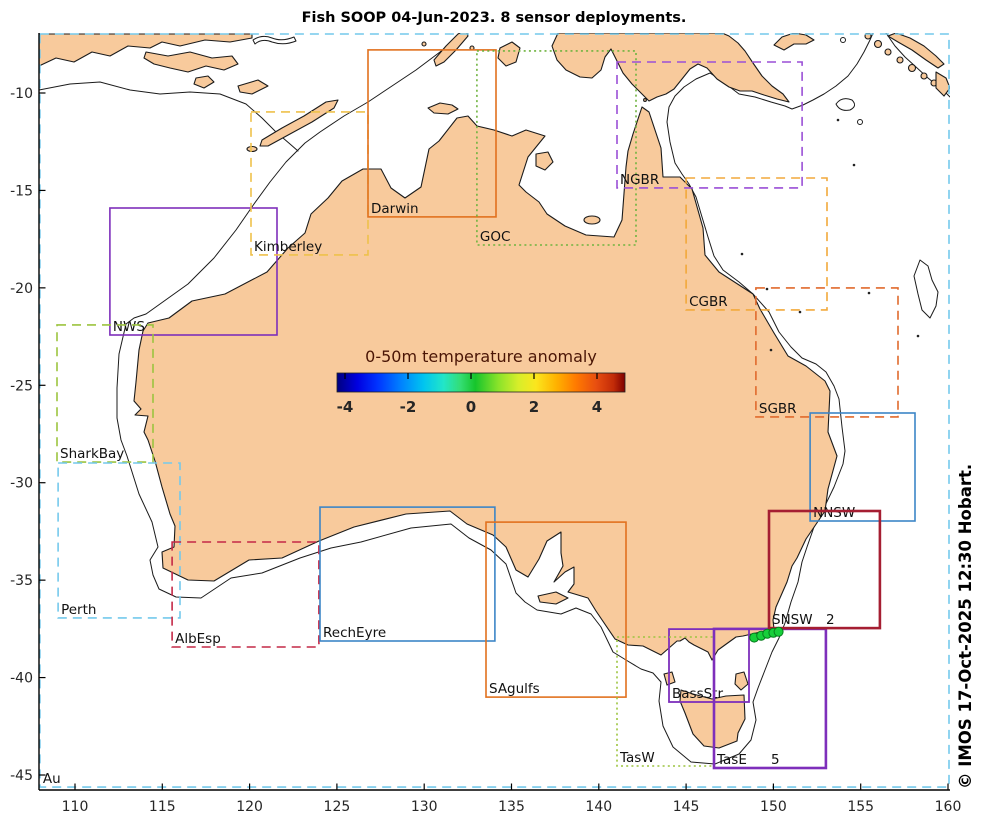  What do you see at coordinates (481, 356) in the screenshot?
I see `colorbar-title: 0-50m temperature anomaly` at bounding box center [481, 356].